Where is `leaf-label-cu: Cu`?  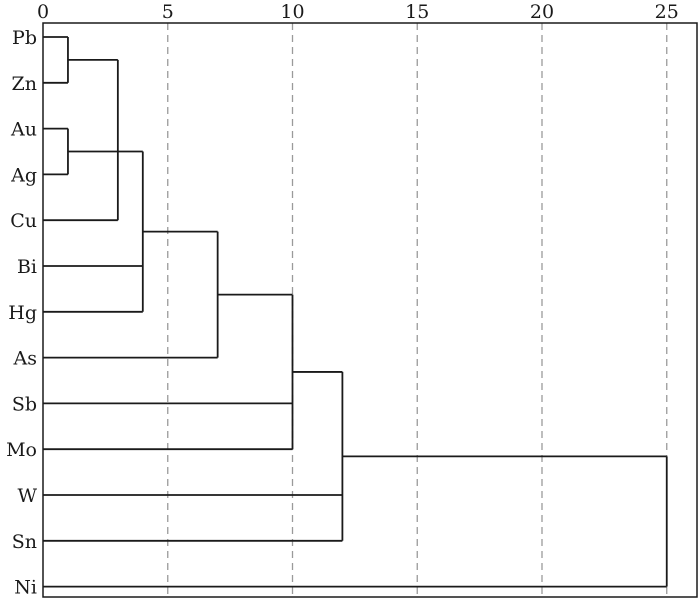
leaf-label-cu: Cu is located at coordinates (23, 221).